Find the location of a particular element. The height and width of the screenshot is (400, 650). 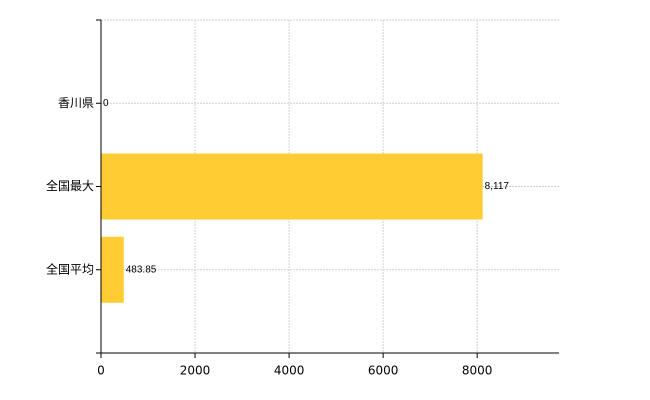

x-tick-label: 0 is located at coordinates (101, 371).